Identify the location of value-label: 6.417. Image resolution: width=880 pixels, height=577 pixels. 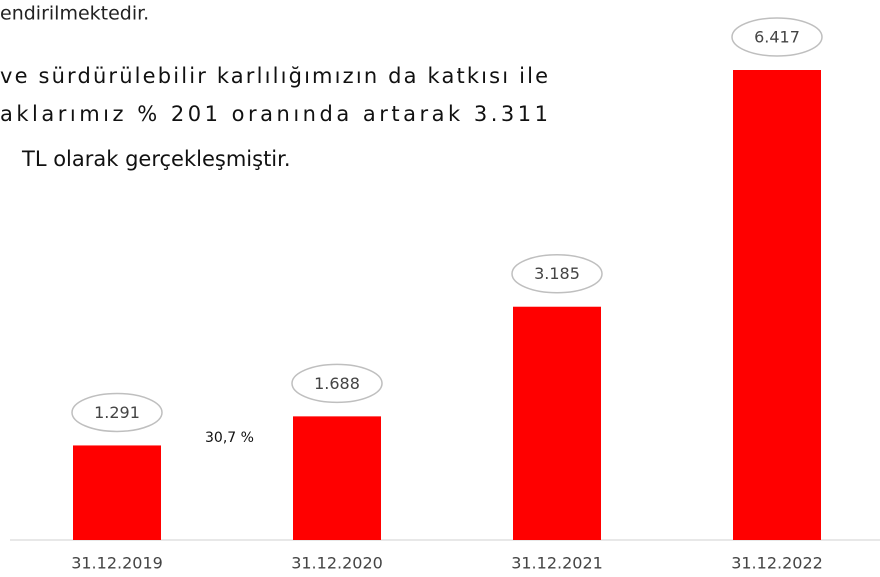
(777, 37).